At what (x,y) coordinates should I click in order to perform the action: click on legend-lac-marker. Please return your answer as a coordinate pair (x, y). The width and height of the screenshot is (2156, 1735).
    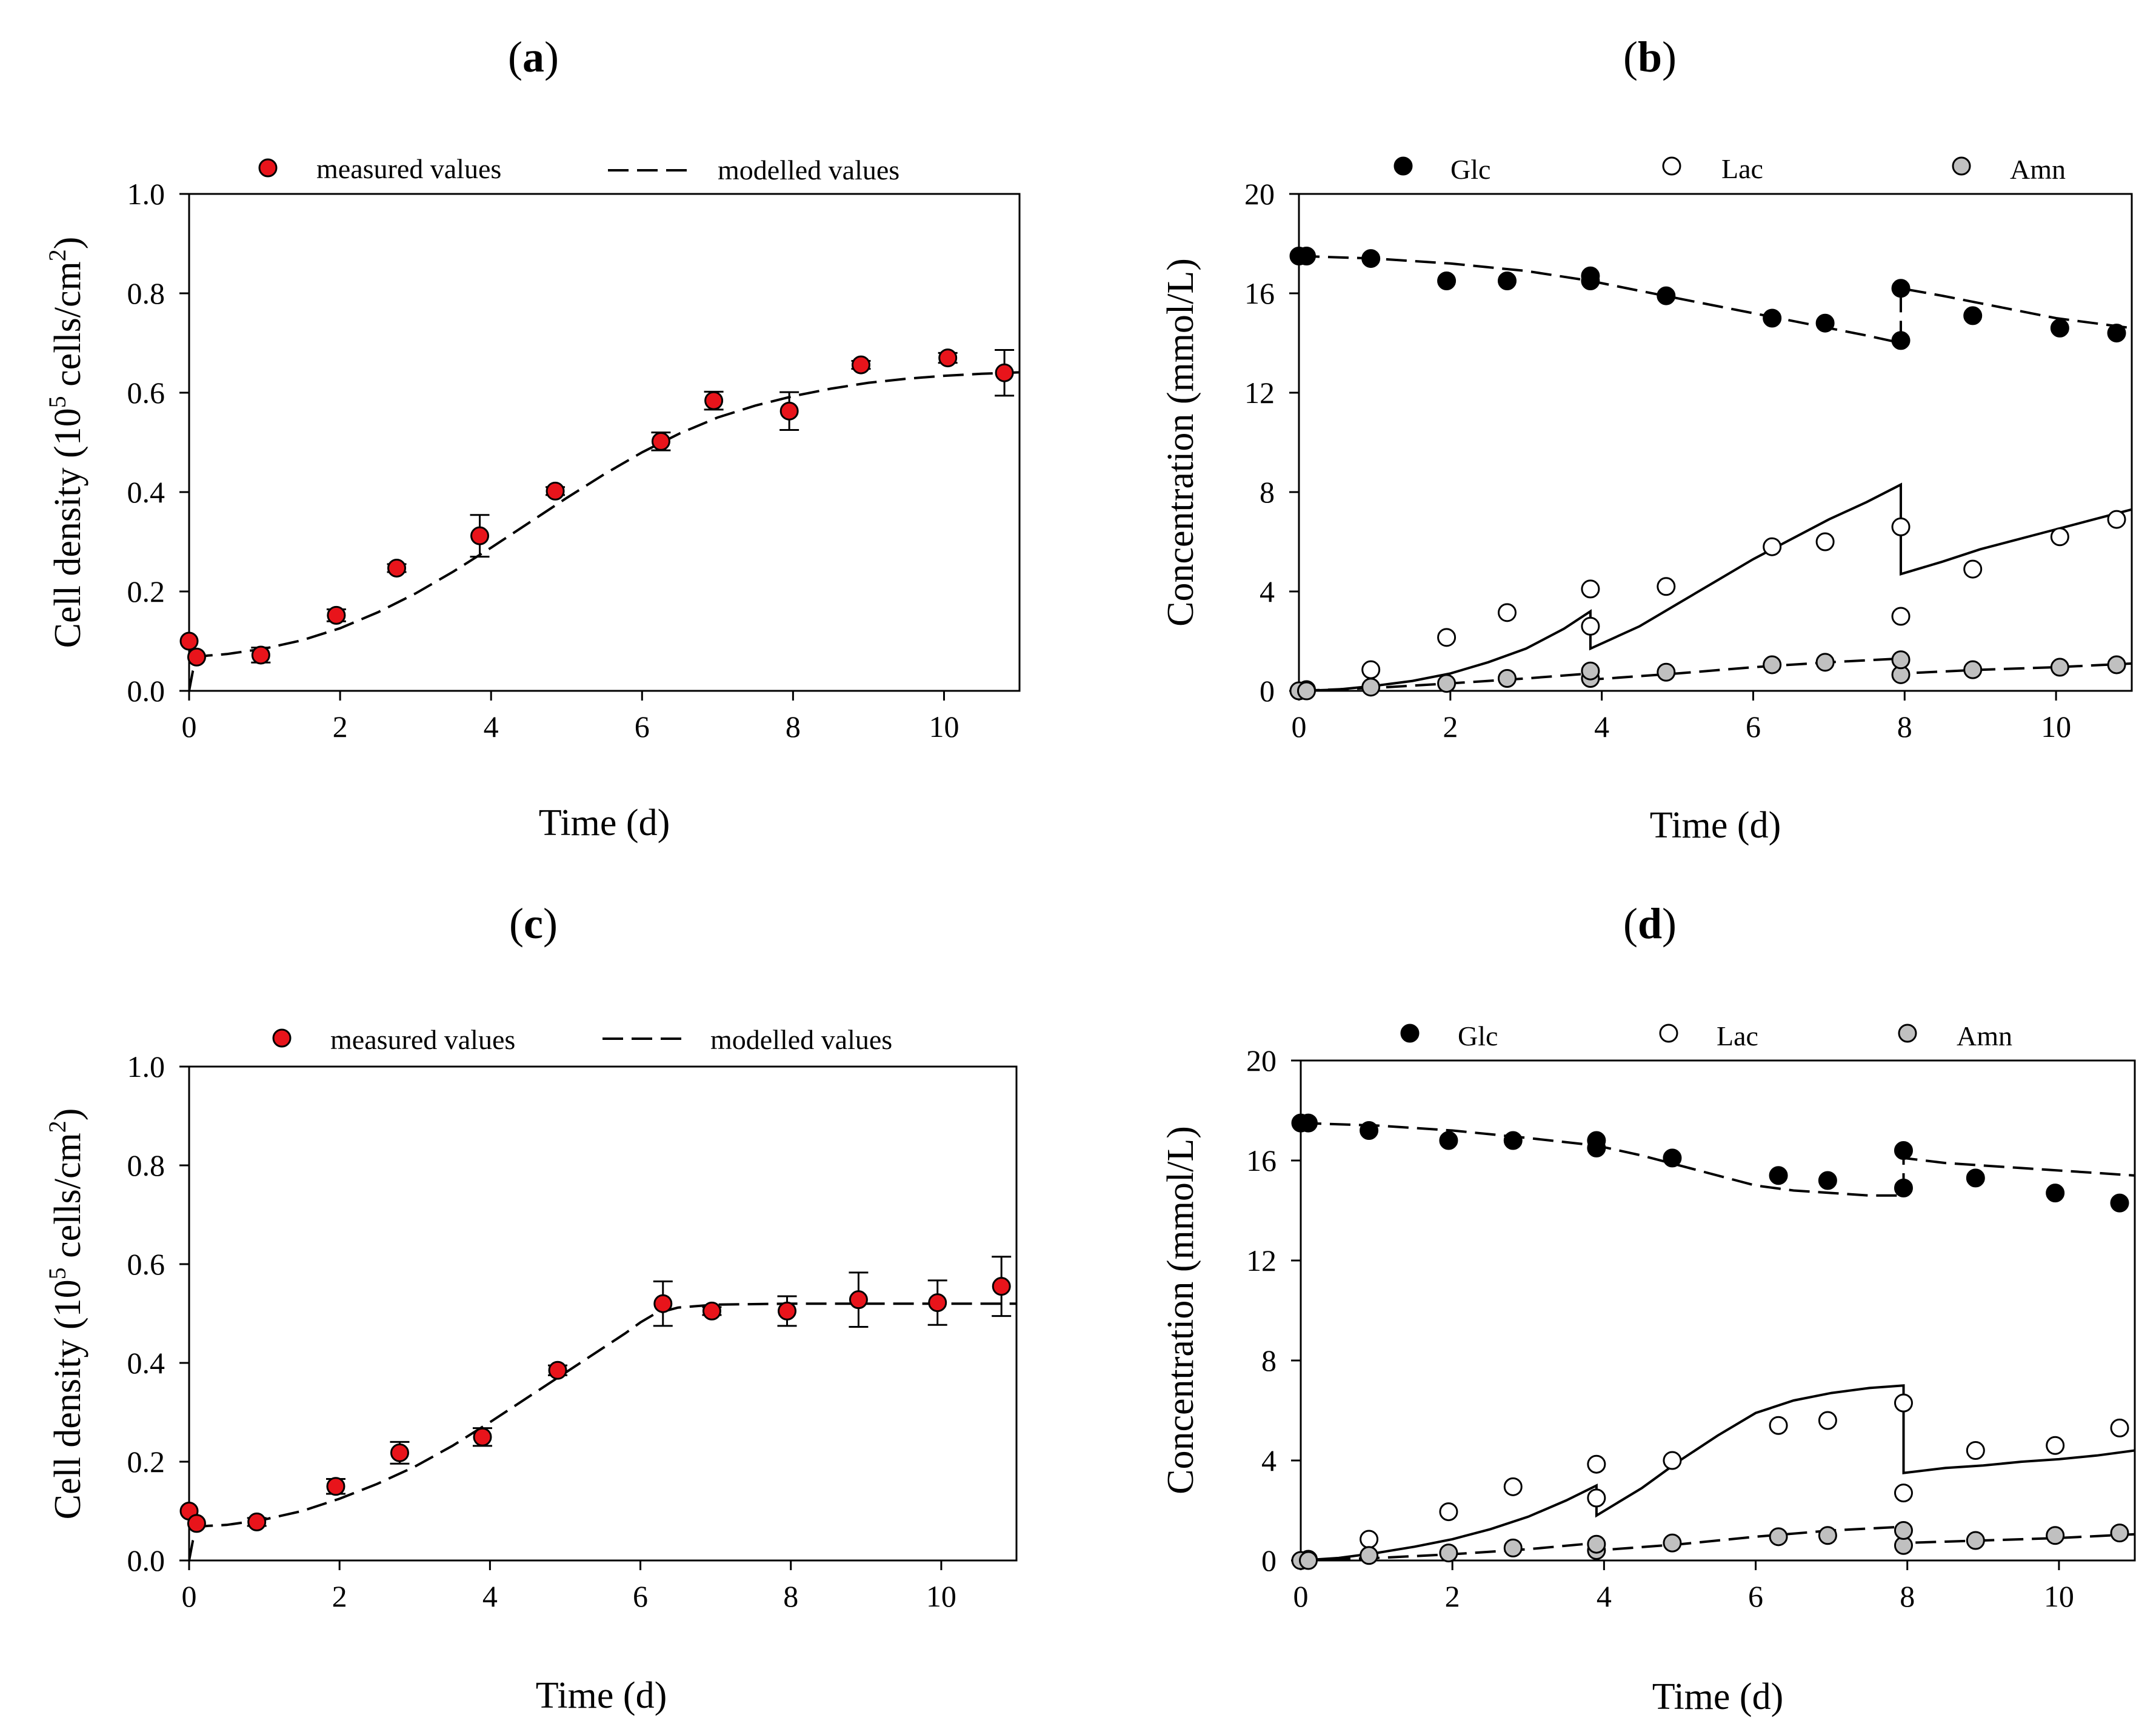
    Looking at the image, I should click on (1672, 166).